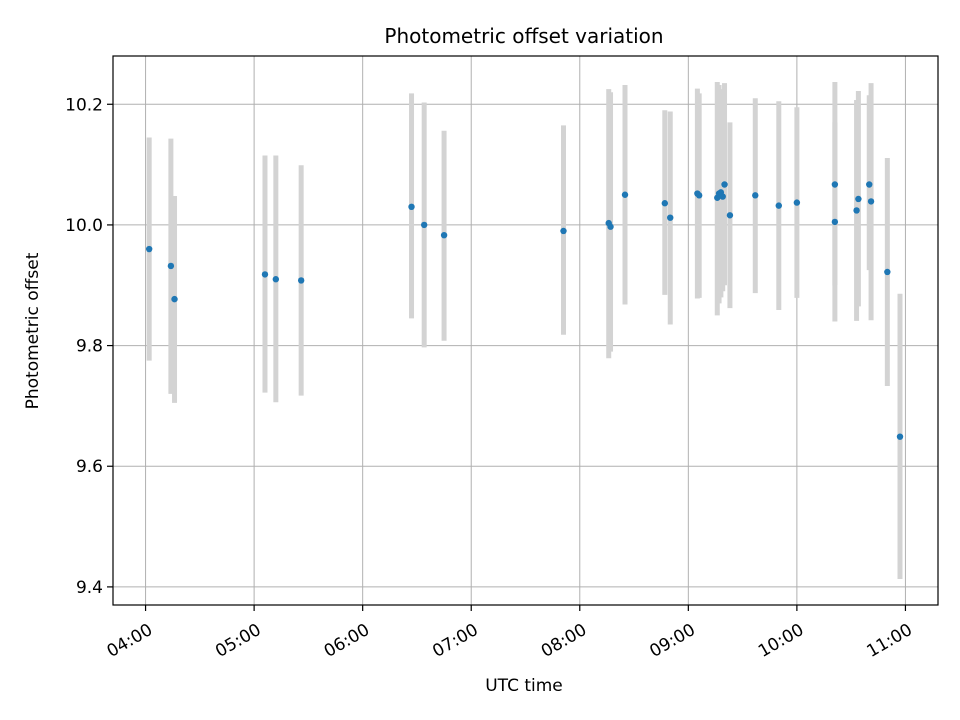 This screenshot has height=720, width=960. Describe the element at coordinates (523, 36) in the screenshot. I see `chart-title: Photometric offset variation` at that location.